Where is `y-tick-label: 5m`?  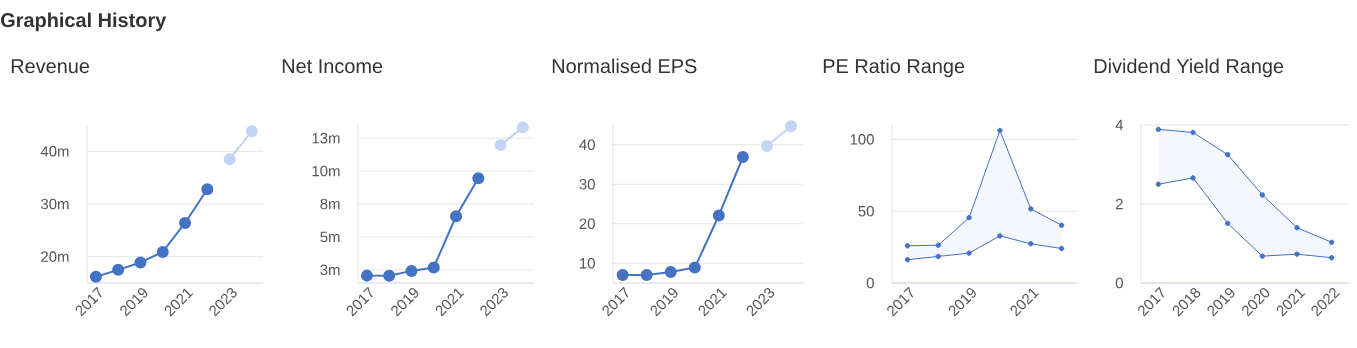
y-tick-label: 5m is located at coordinates (330, 237).